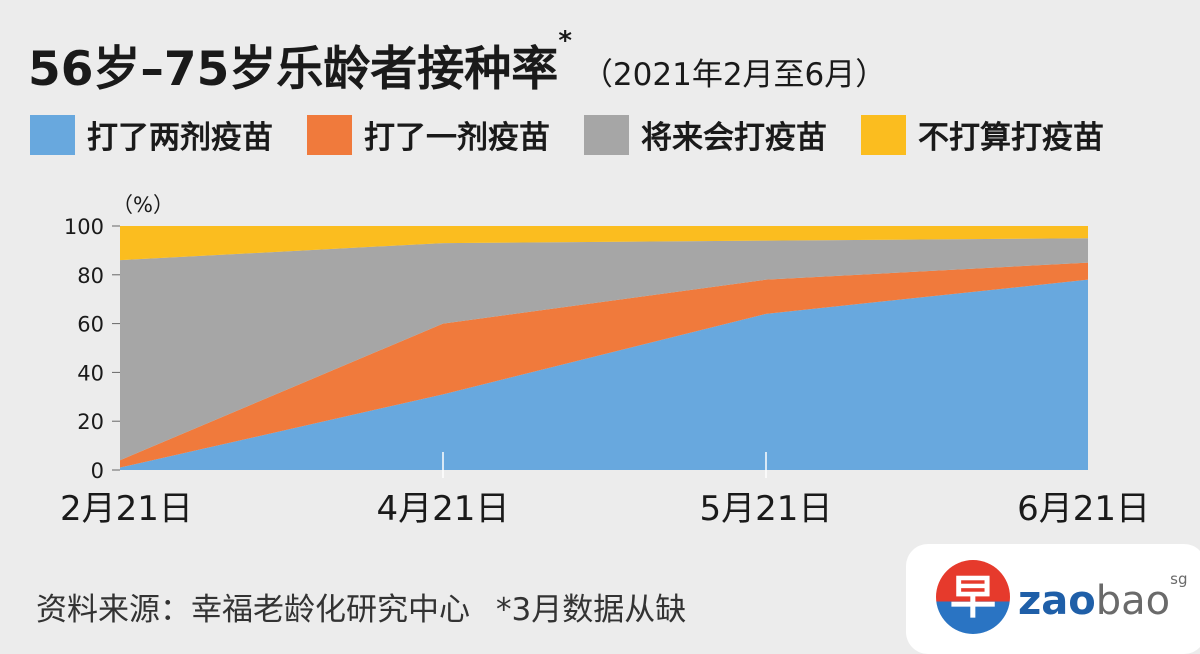  Describe the element at coordinates (253, 610) in the screenshot. I see `source-text: 资料来源：幸福老龄化研究中心` at that location.